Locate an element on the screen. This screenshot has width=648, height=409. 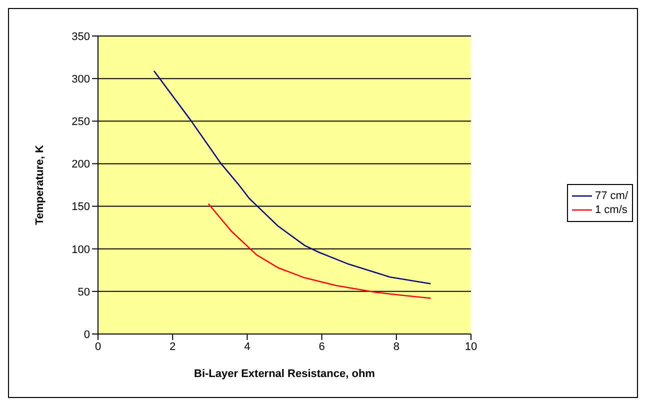
y-axis-title: Temperature, K is located at coordinates (40, 185).